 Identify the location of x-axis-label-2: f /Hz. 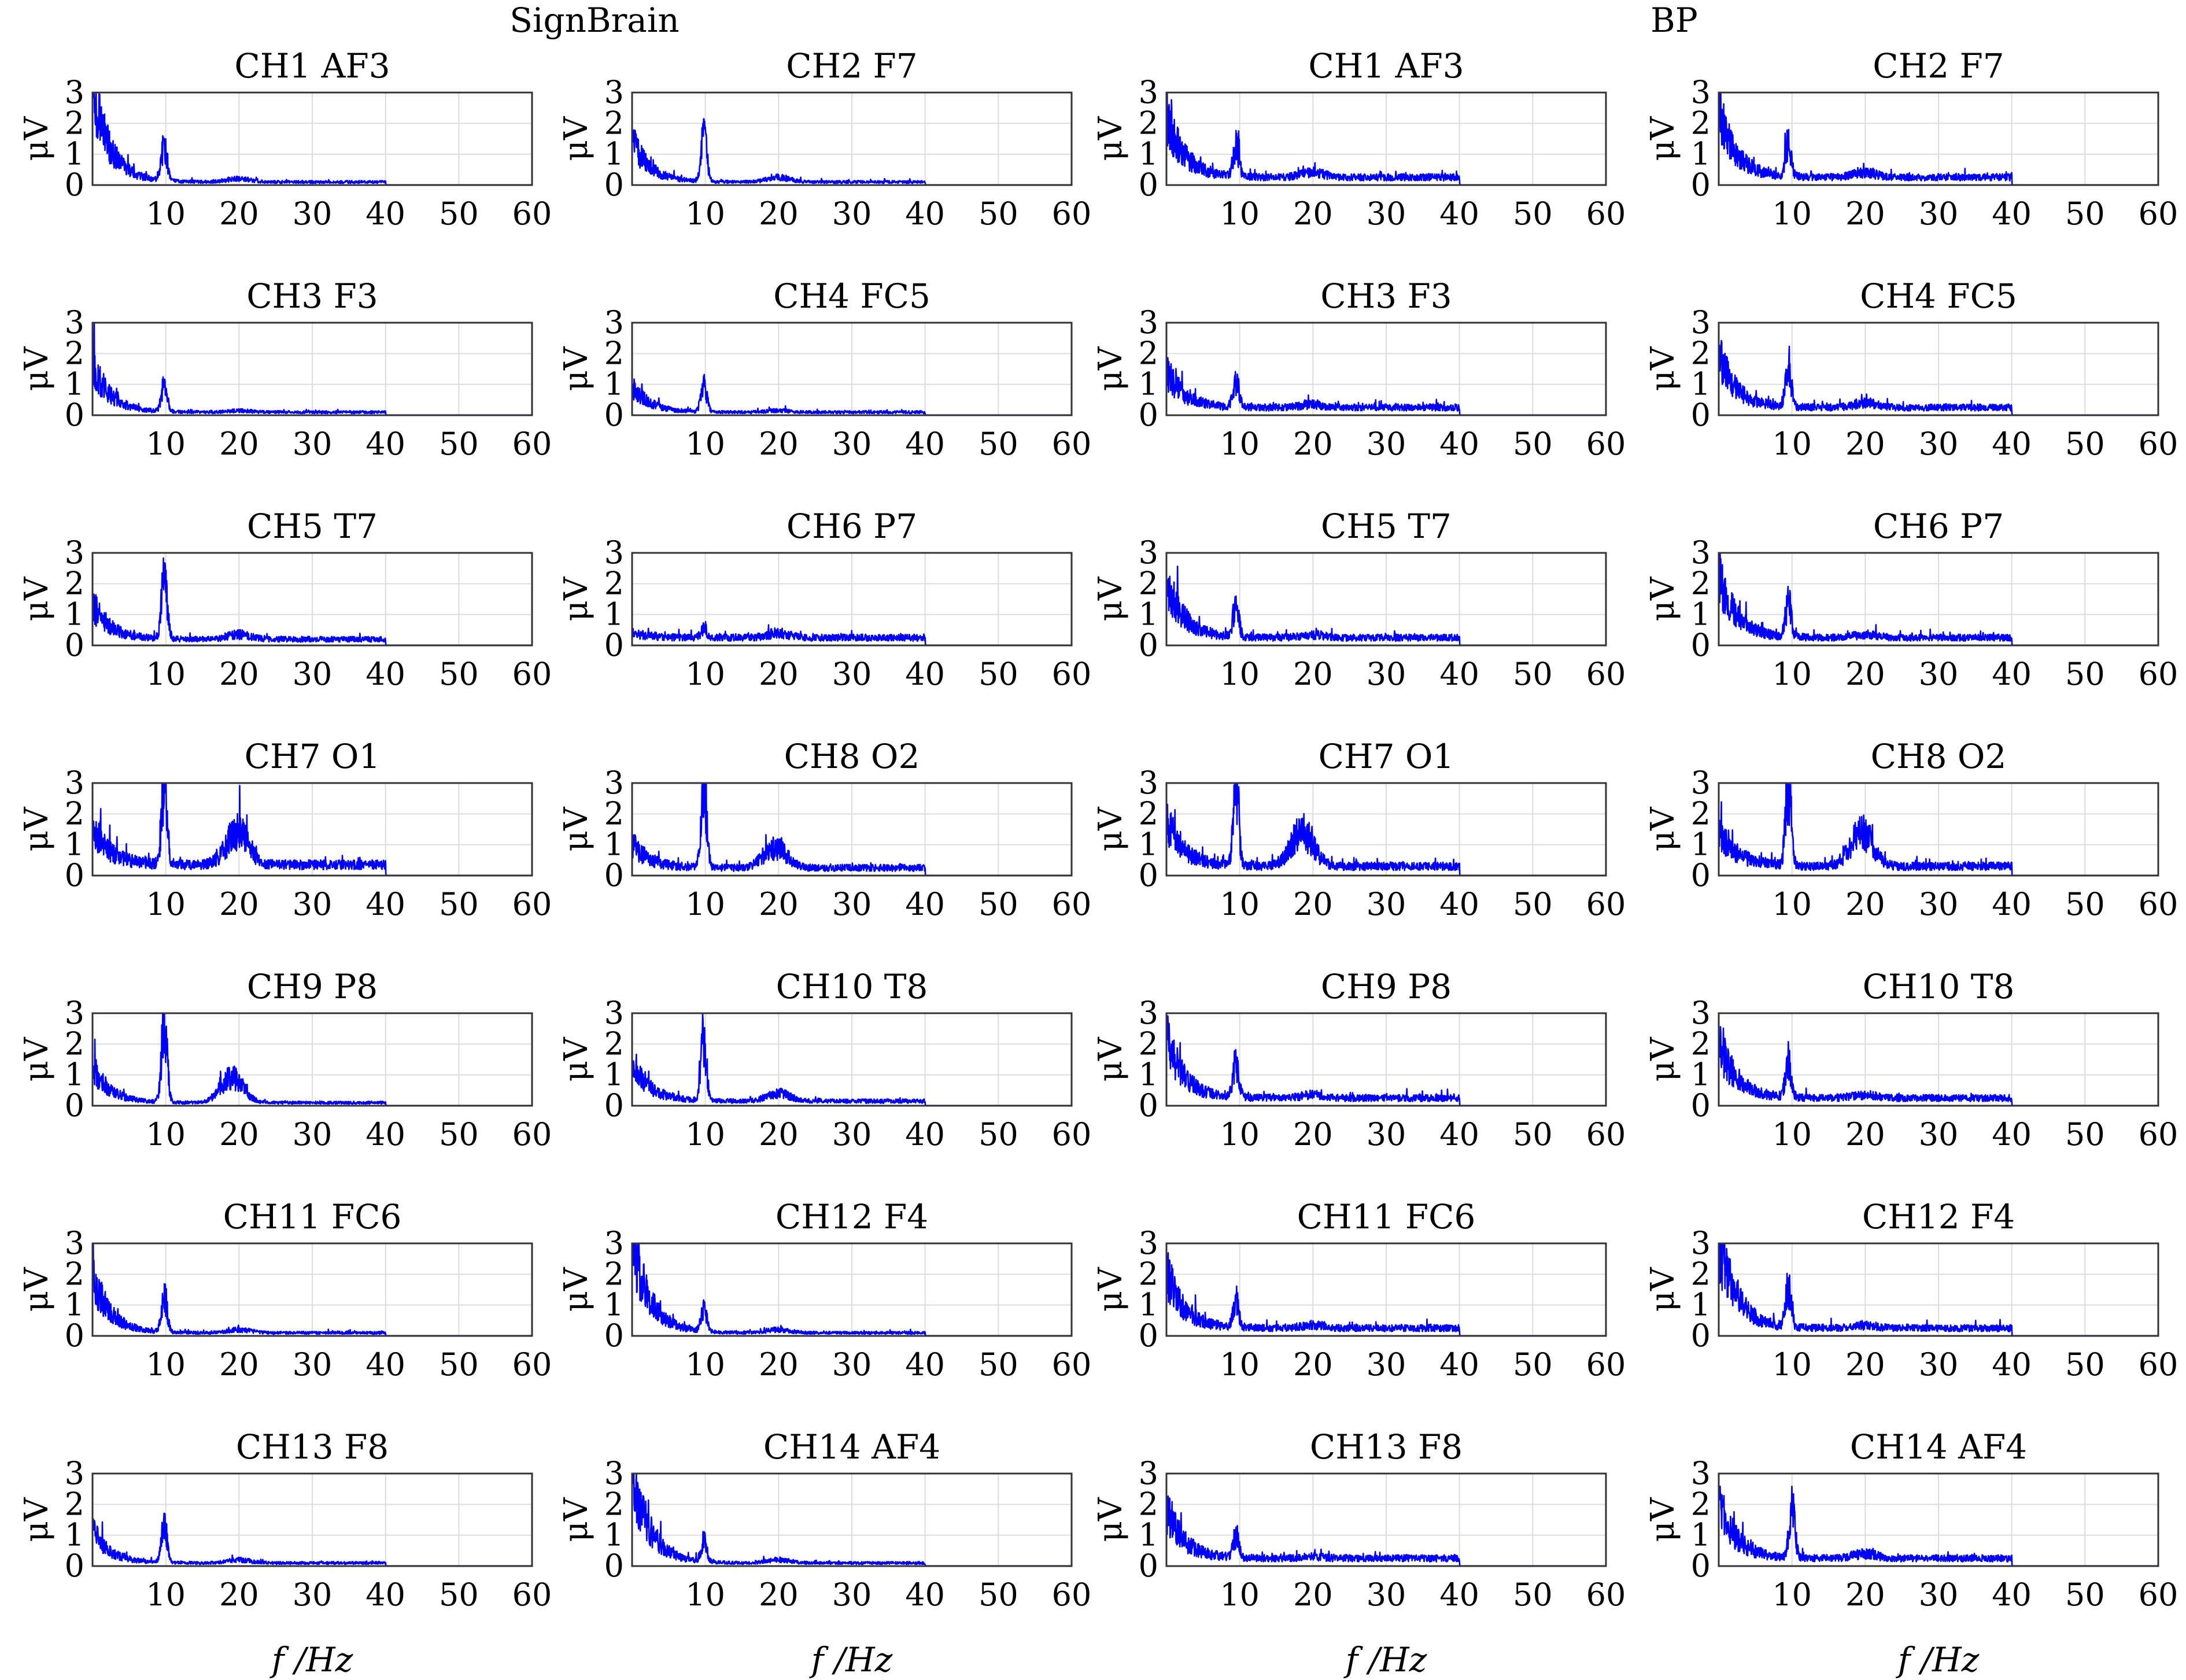
(1385, 1659).